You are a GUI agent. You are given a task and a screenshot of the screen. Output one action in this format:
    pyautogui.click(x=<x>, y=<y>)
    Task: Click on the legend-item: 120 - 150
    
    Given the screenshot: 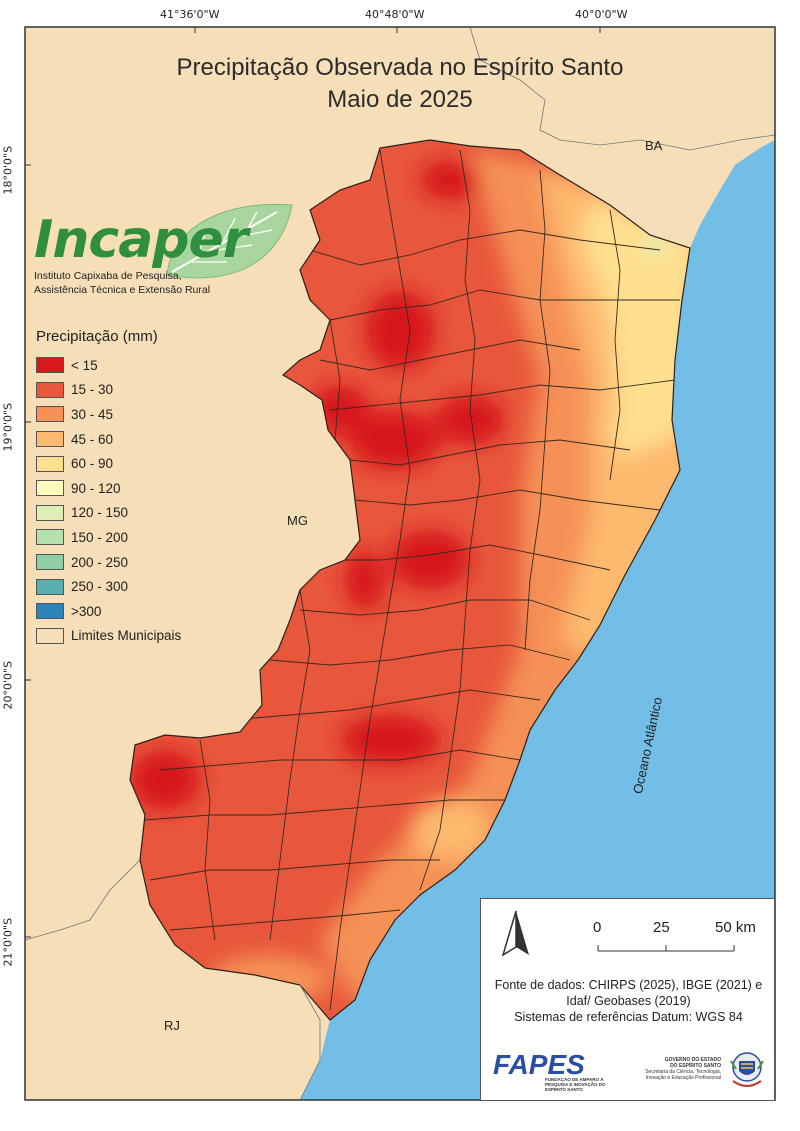 What is the action you would take?
    pyautogui.click(x=108, y=513)
    